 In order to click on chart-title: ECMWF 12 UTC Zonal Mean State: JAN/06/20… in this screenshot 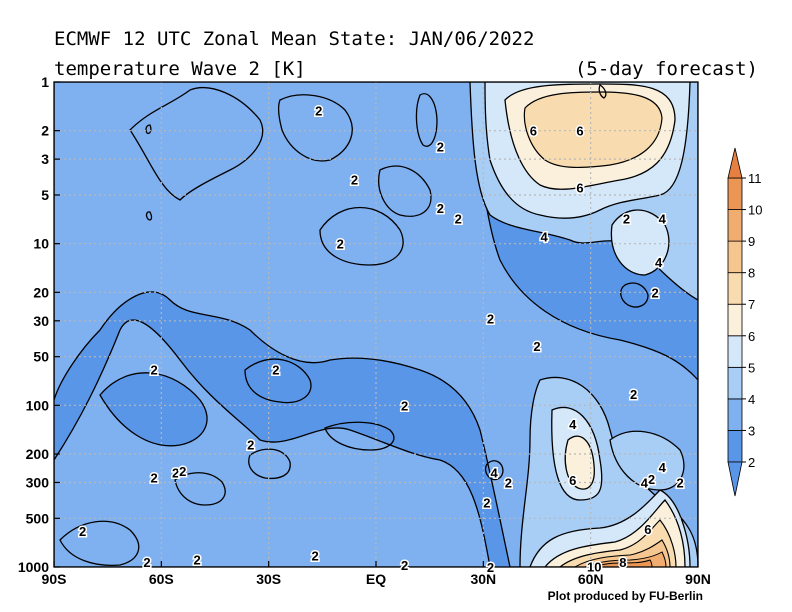, I will do `click(294, 39)`.